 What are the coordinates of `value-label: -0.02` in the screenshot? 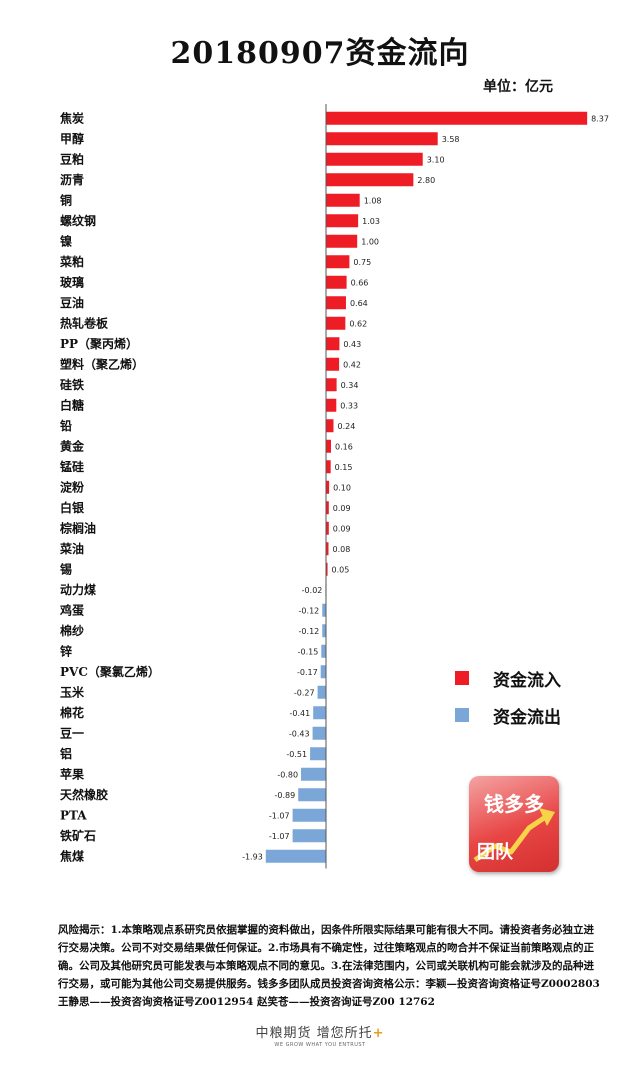 It's located at (312, 590).